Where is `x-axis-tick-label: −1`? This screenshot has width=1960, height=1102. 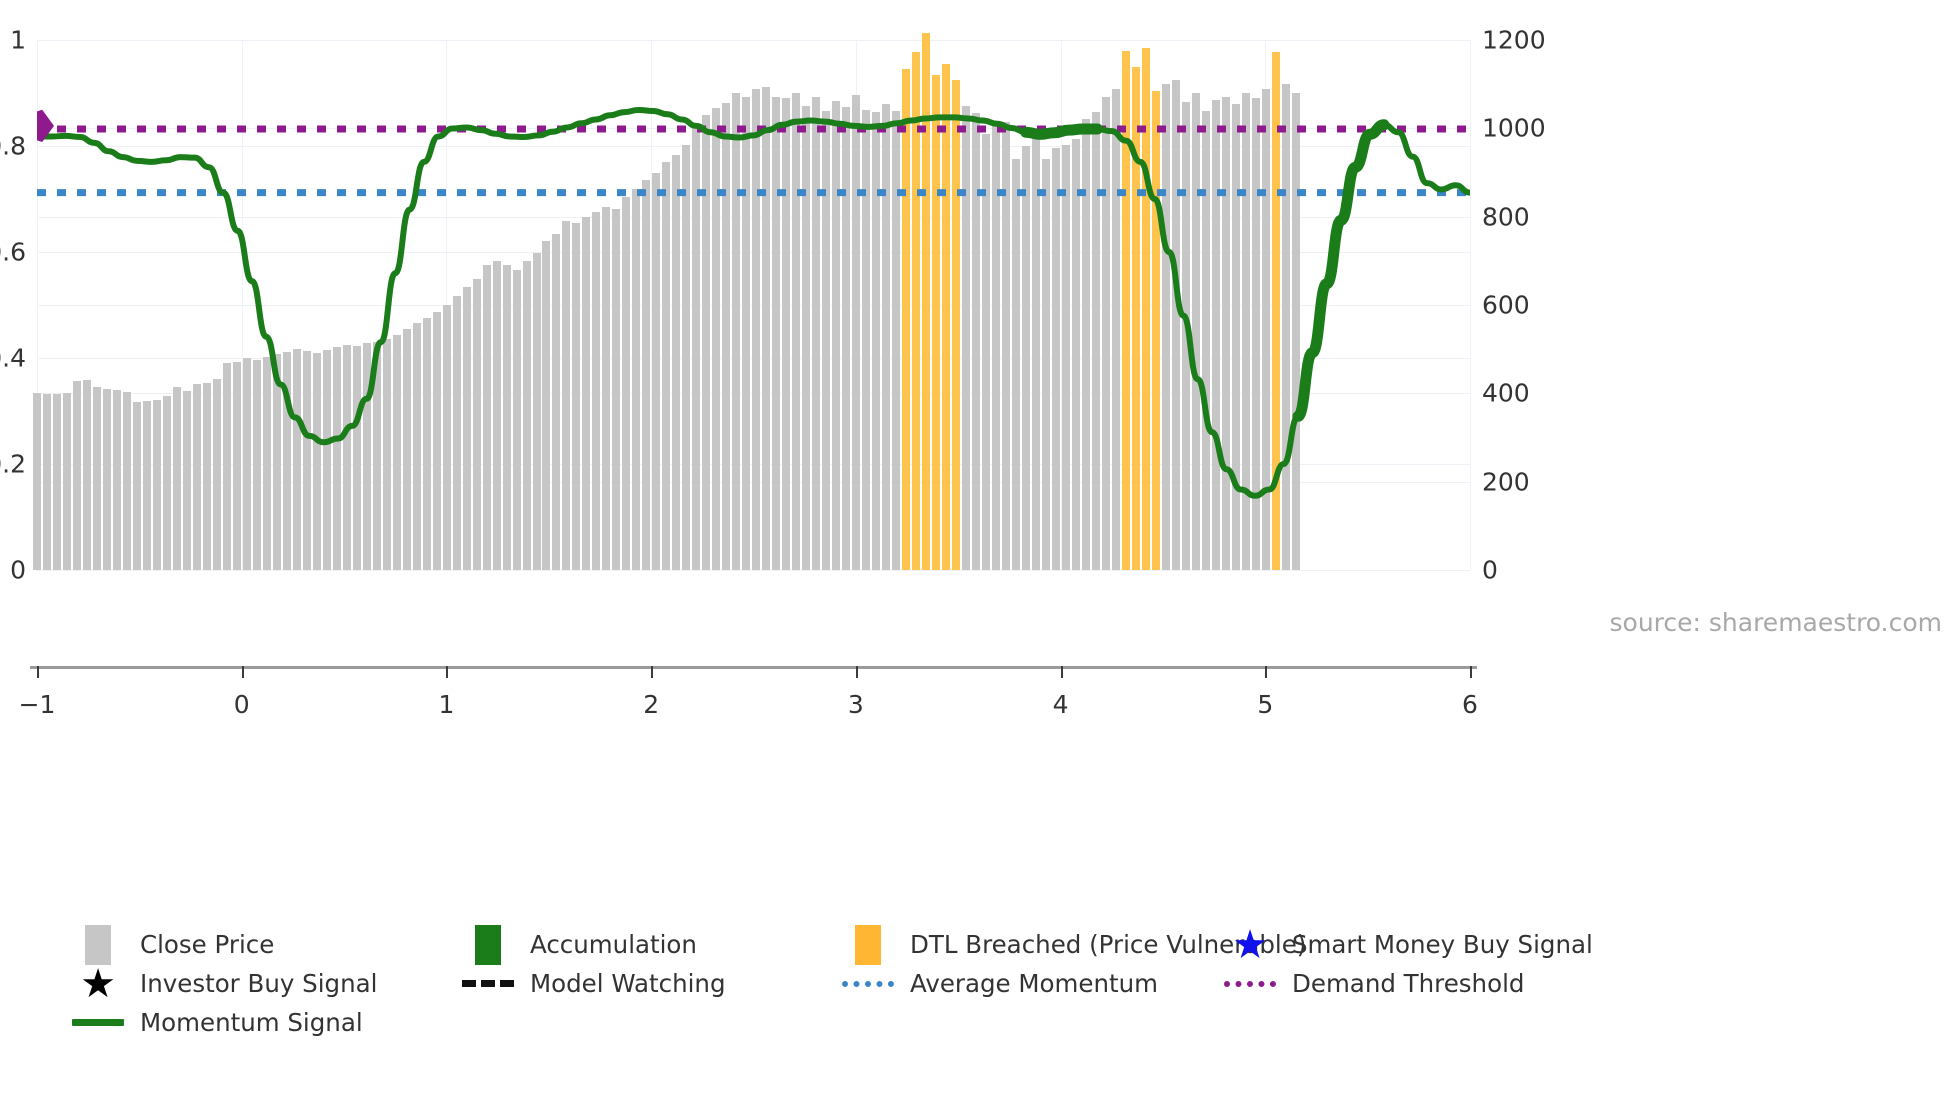
x-axis-tick-label: −1 is located at coordinates (37, 704).